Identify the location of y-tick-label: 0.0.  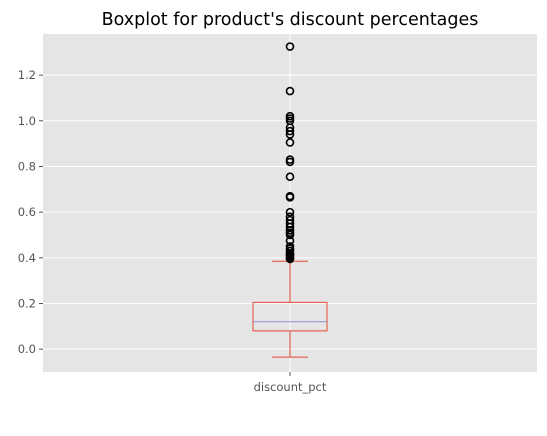
(27, 349).